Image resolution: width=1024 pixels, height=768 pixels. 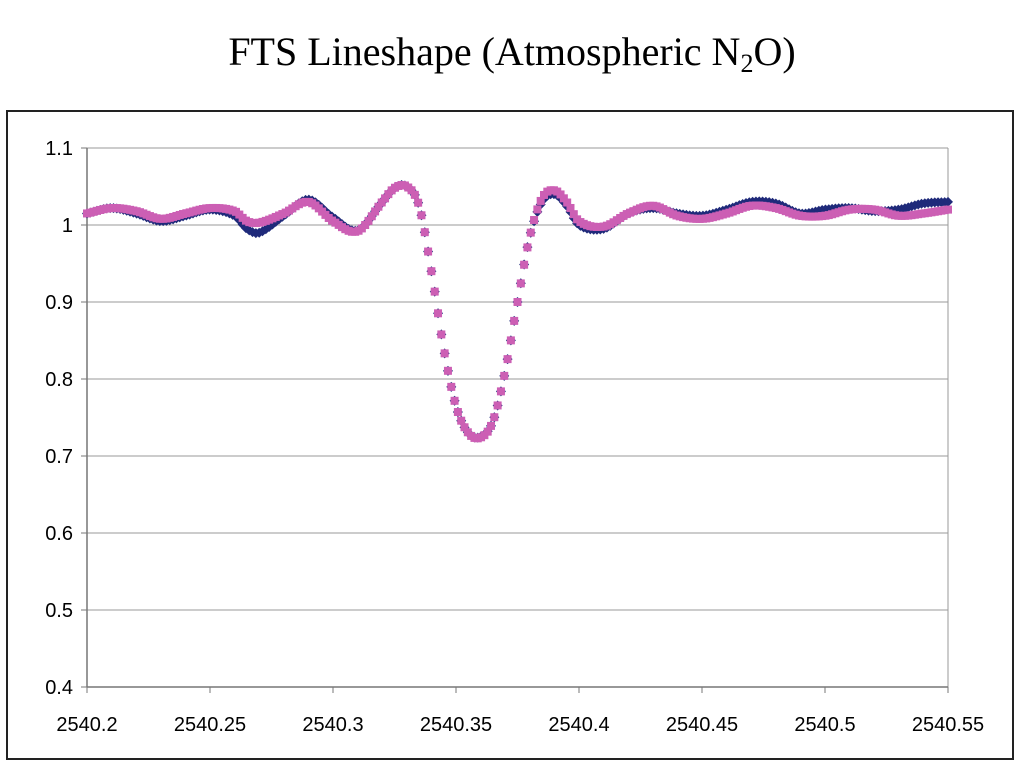 What do you see at coordinates (86, 725) in the screenshot?
I see `x-tick-label: 2540.2` at bounding box center [86, 725].